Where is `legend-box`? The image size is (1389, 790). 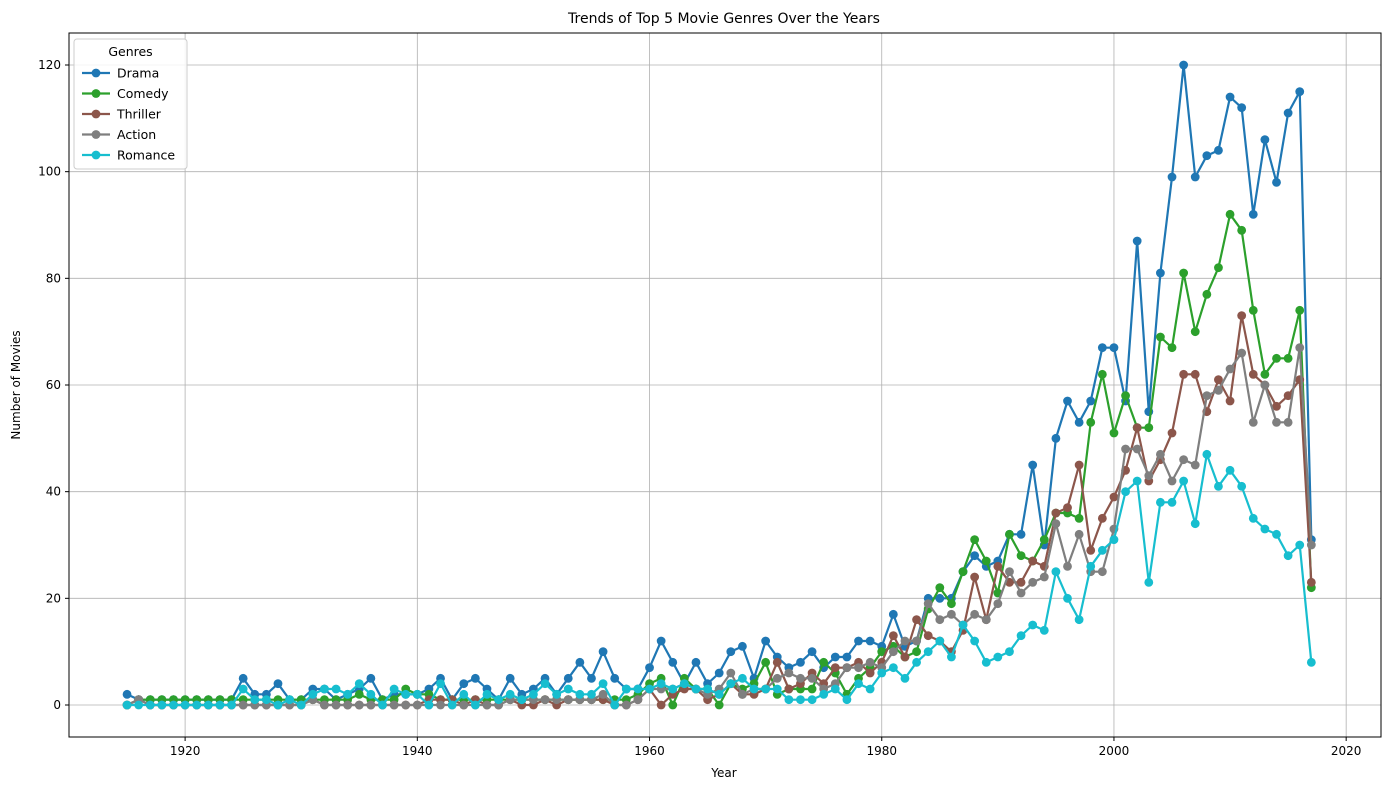
legend-box is located at coordinates (130, 104).